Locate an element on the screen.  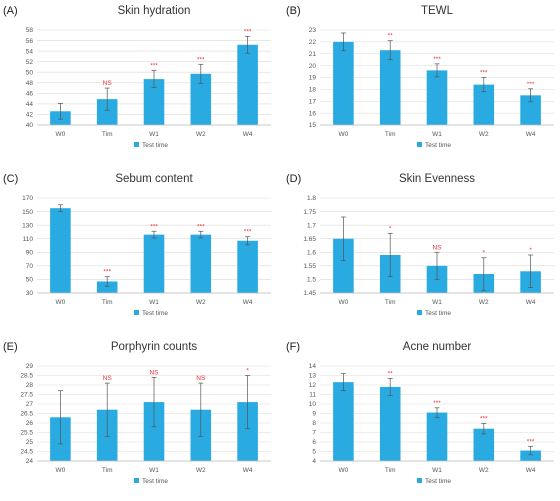
panel-letter: (B) is located at coordinates (293, 11).